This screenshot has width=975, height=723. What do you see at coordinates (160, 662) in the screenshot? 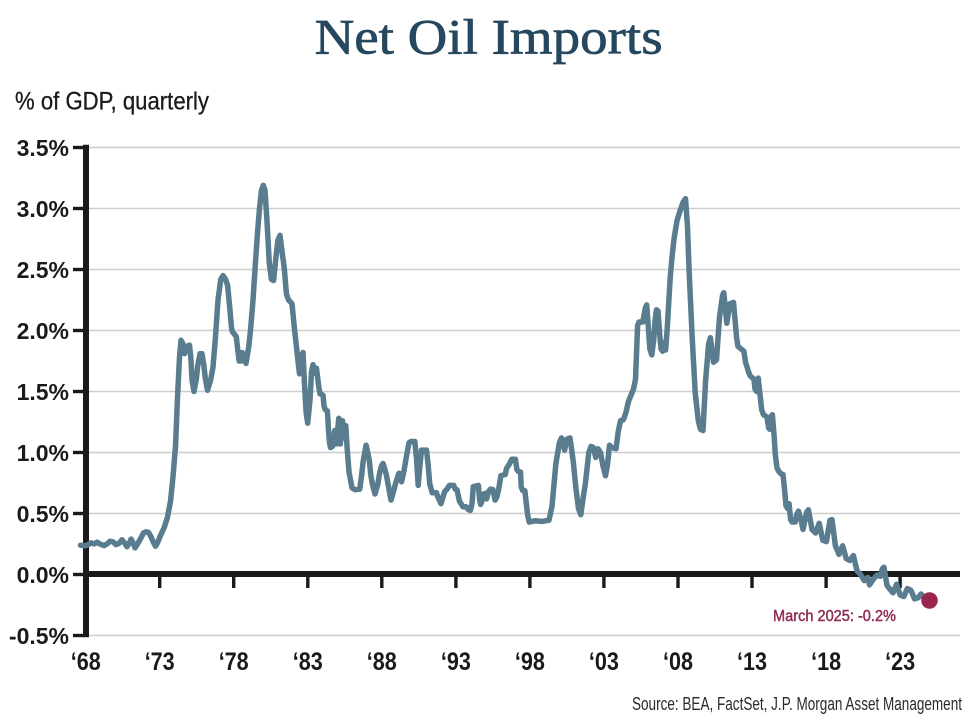
I see `svg-text: ‘73` at bounding box center [160, 662].